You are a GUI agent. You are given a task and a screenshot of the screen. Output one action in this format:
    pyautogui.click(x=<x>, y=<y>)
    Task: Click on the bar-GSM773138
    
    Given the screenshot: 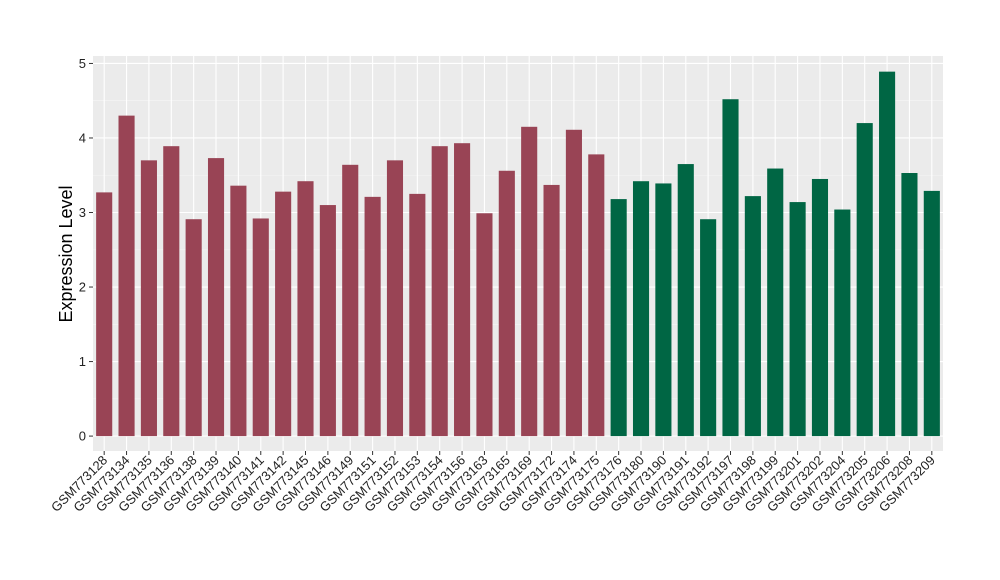 What is the action you would take?
    pyautogui.click(x=193, y=328)
    